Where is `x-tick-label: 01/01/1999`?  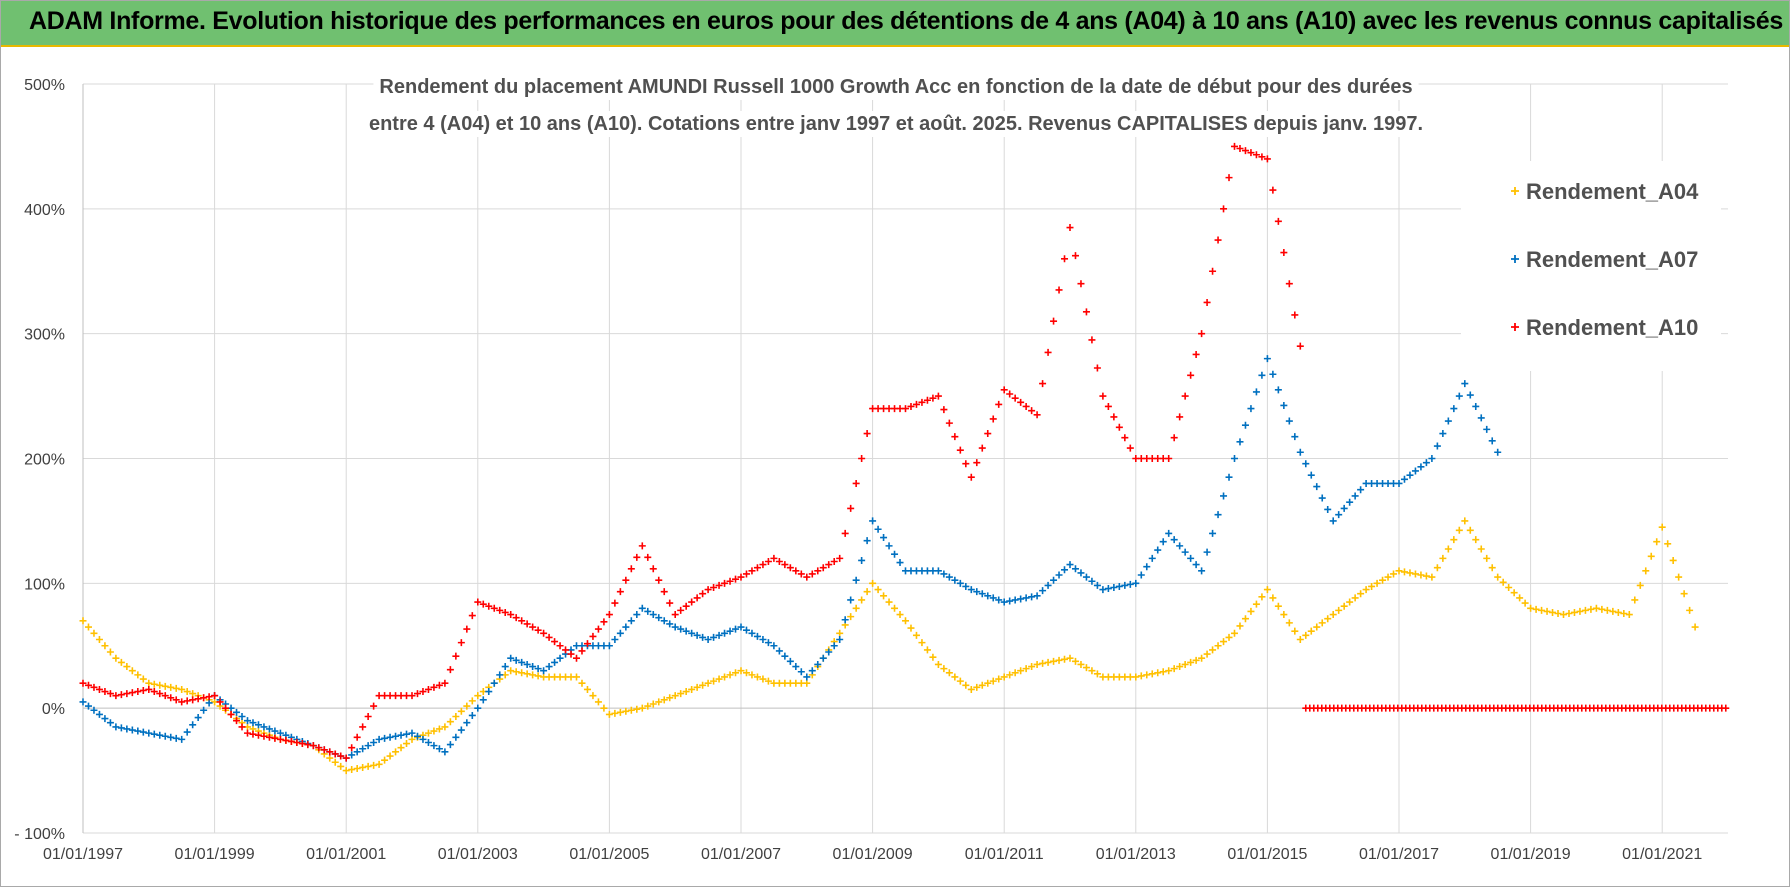 x-tick-label: 01/01/1999 is located at coordinates (215, 854).